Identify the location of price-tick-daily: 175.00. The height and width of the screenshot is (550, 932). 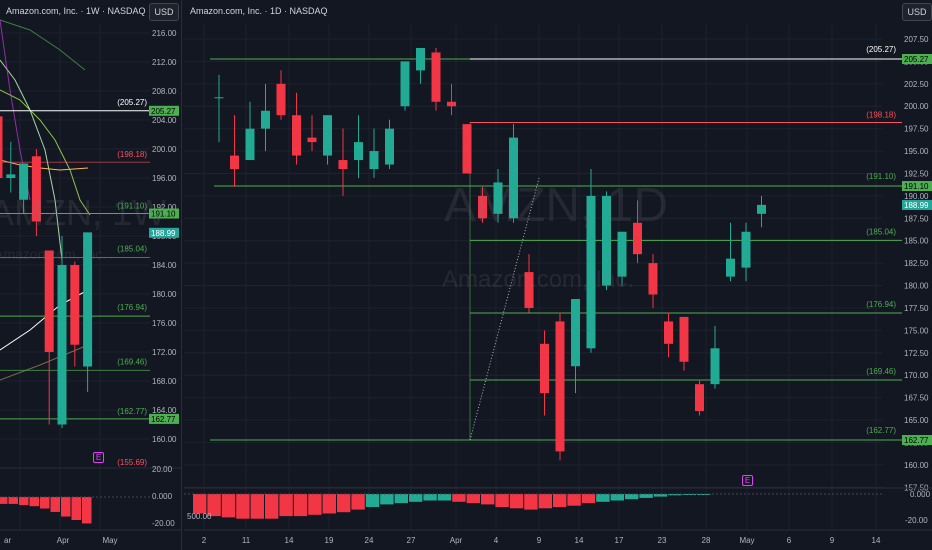
(916, 330).